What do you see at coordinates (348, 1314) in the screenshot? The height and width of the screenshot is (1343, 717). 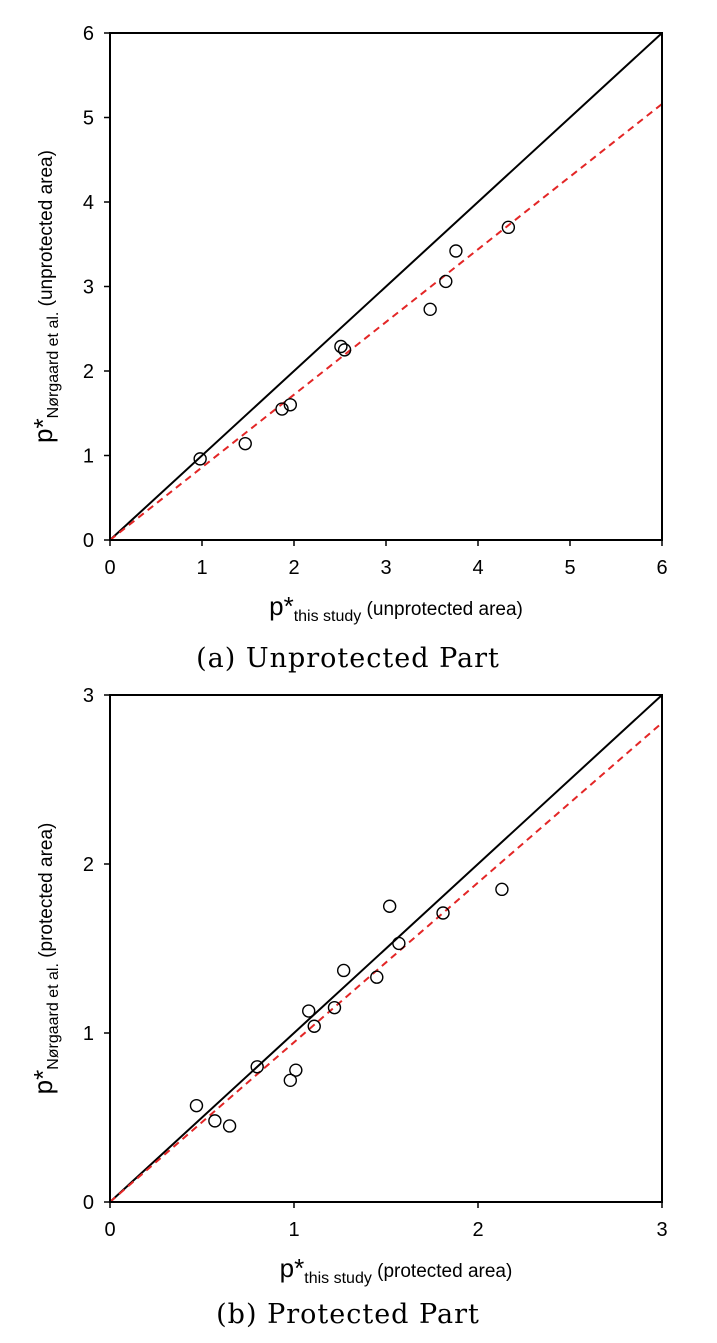 I see `figure-caption: (b) Protected Part` at bounding box center [348, 1314].